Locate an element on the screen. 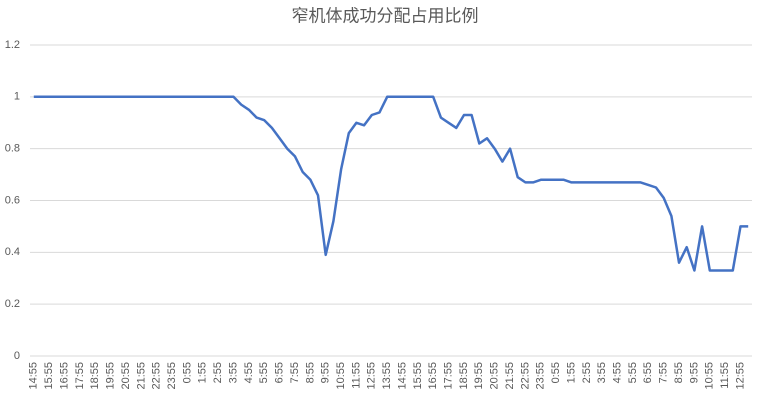  chart-title: 窄机体成功分配占用比例 is located at coordinates (385, 15).